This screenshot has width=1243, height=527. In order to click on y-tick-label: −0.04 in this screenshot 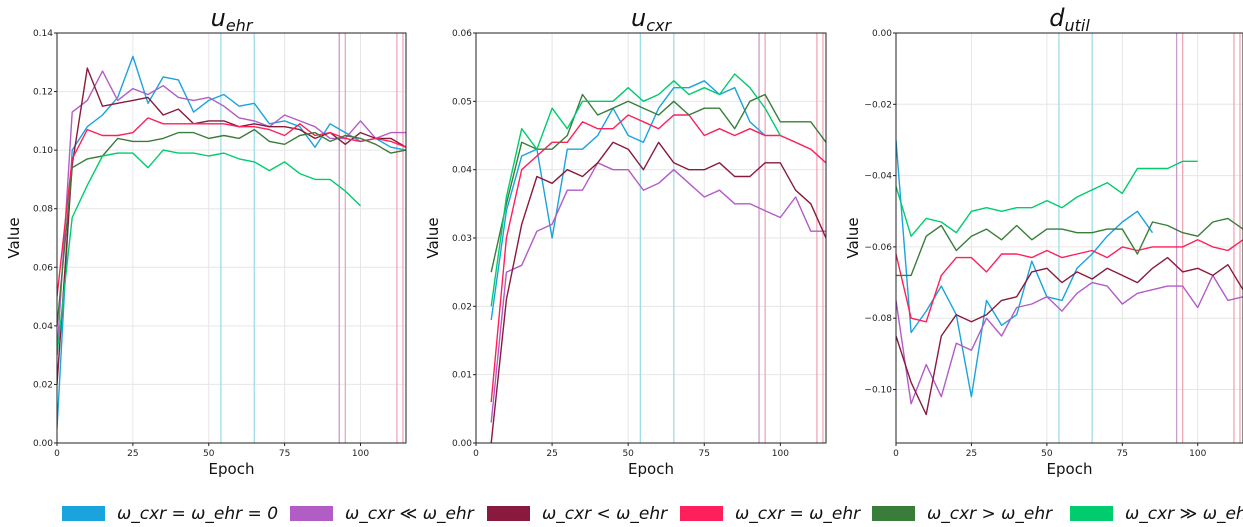, I will do `click(878, 177)`.